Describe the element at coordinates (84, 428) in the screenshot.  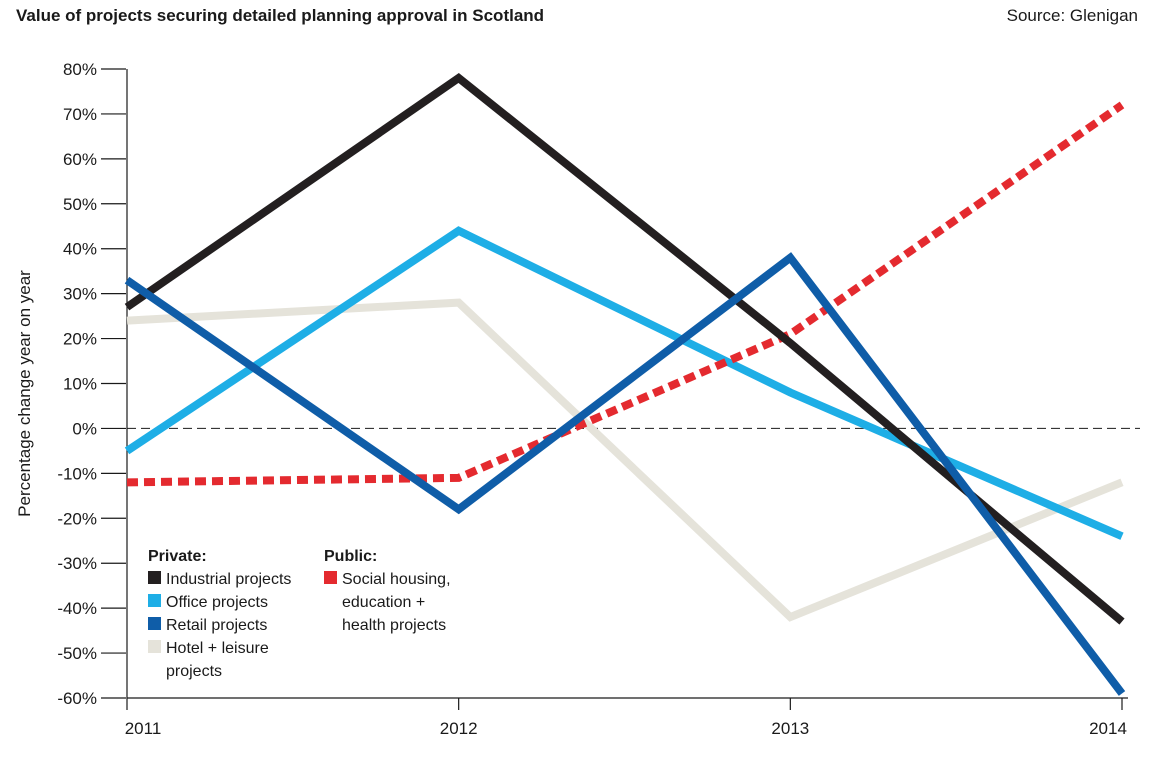
I see `y-tick-label: 0%` at that location.